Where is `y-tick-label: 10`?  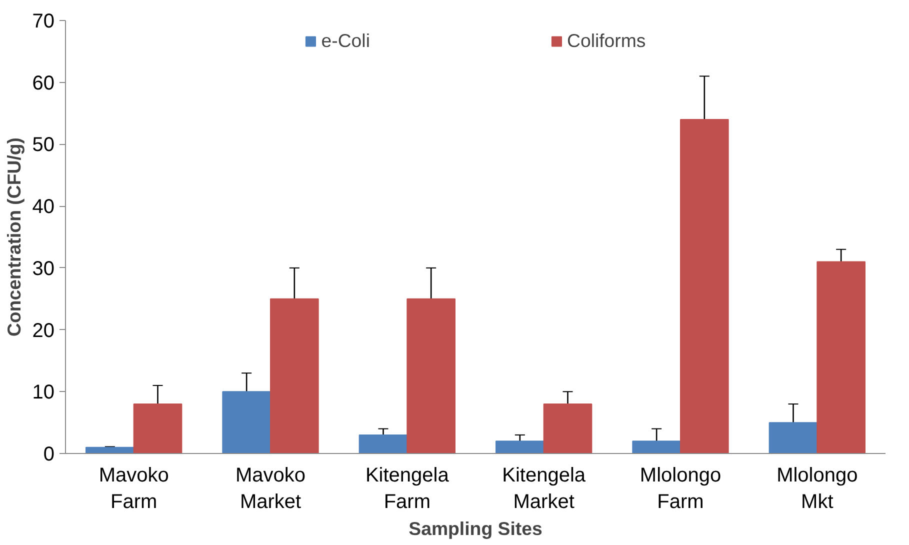
y-tick-label: 10 is located at coordinates (43, 393).